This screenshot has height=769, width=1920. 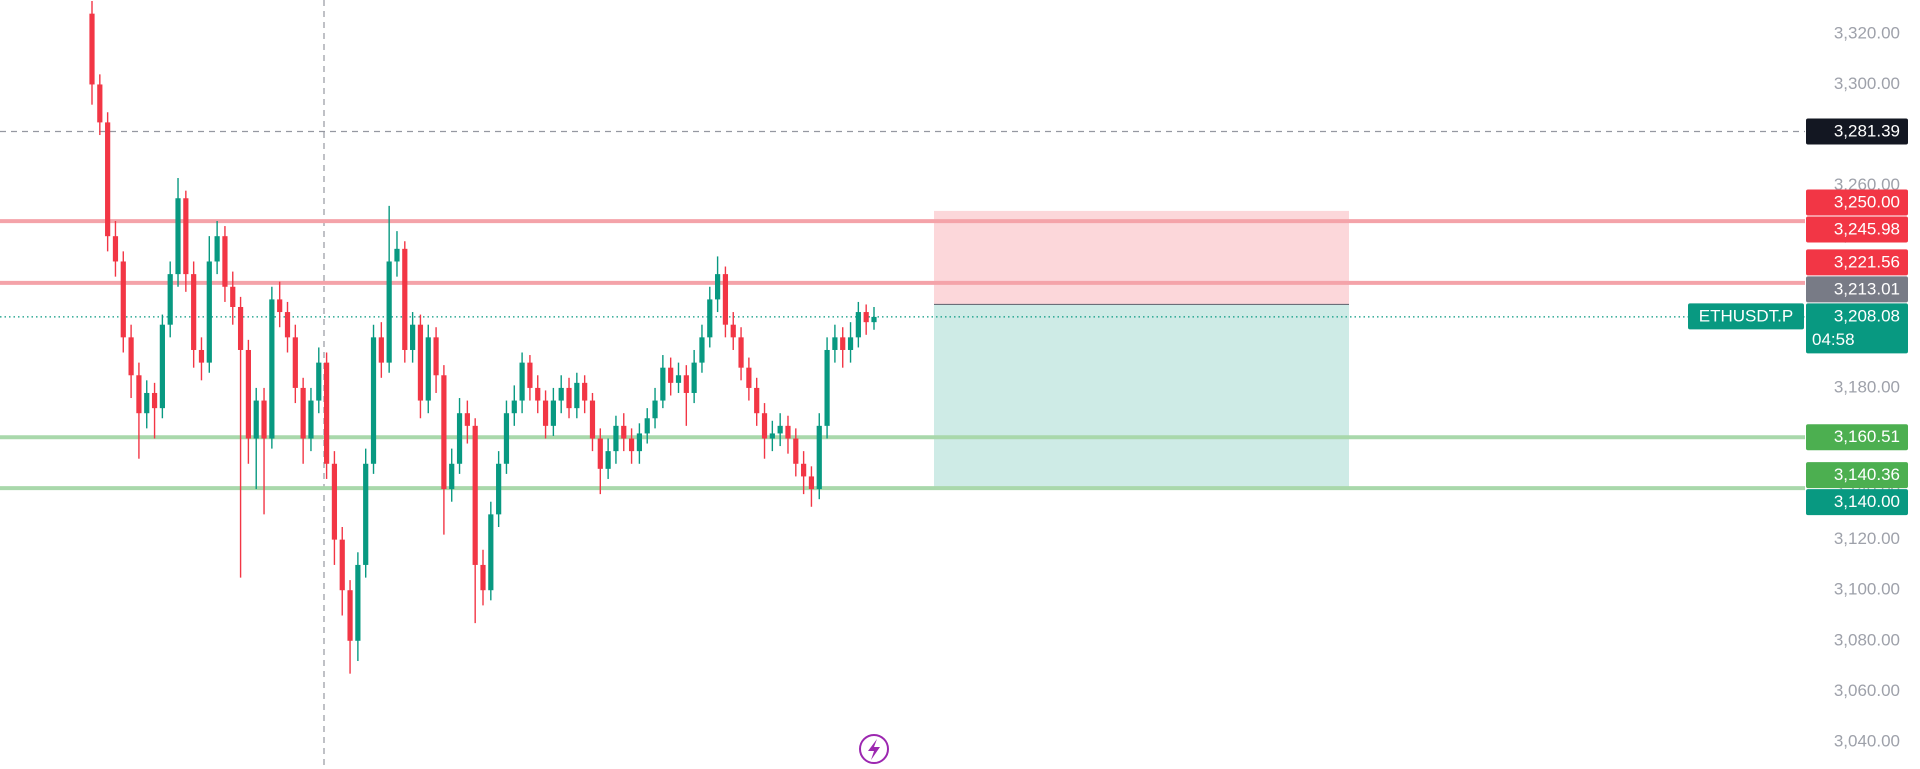 I want to click on y-tick-label: 3,320.00, so click(x=1867, y=32).